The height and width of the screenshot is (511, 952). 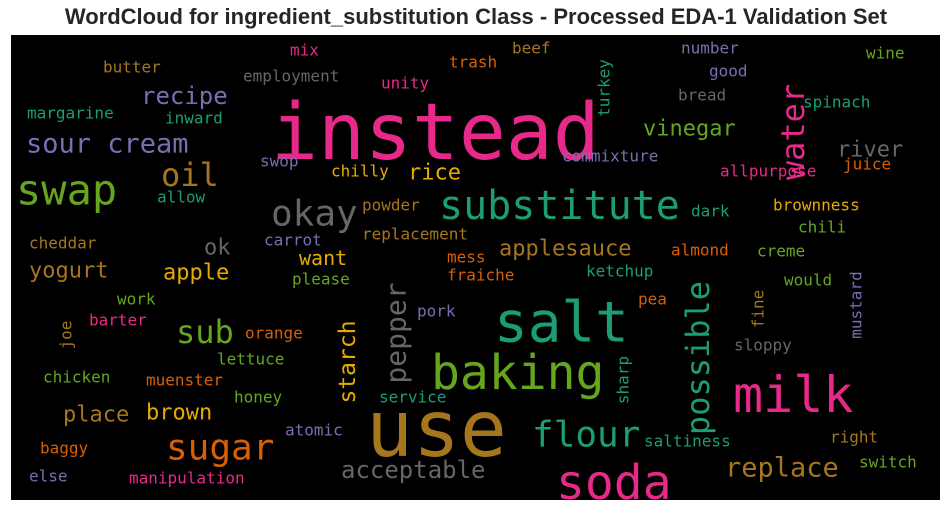 I want to click on word-apple: apple, so click(x=196, y=273).